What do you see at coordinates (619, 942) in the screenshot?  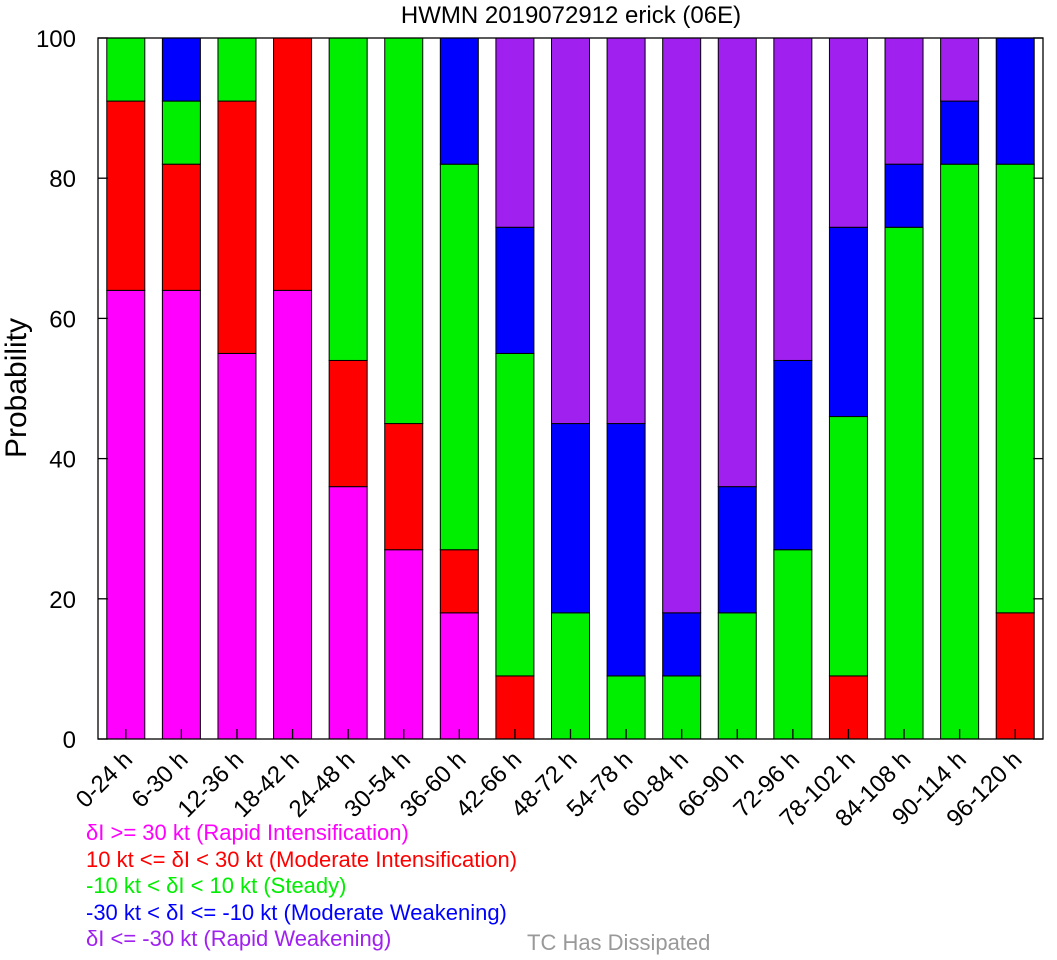 I see `tc-dissipated-label: TC Has Dissipated` at bounding box center [619, 942].